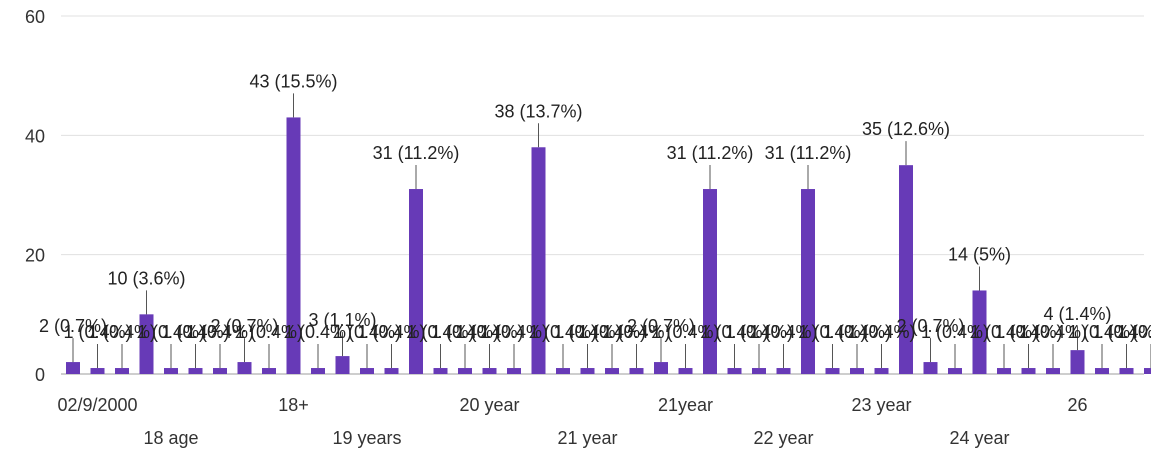  What do you see at coordinates (35, 136) in the screenshot?
I see `y-tick-label: 40` at bounding box center [35, 136].